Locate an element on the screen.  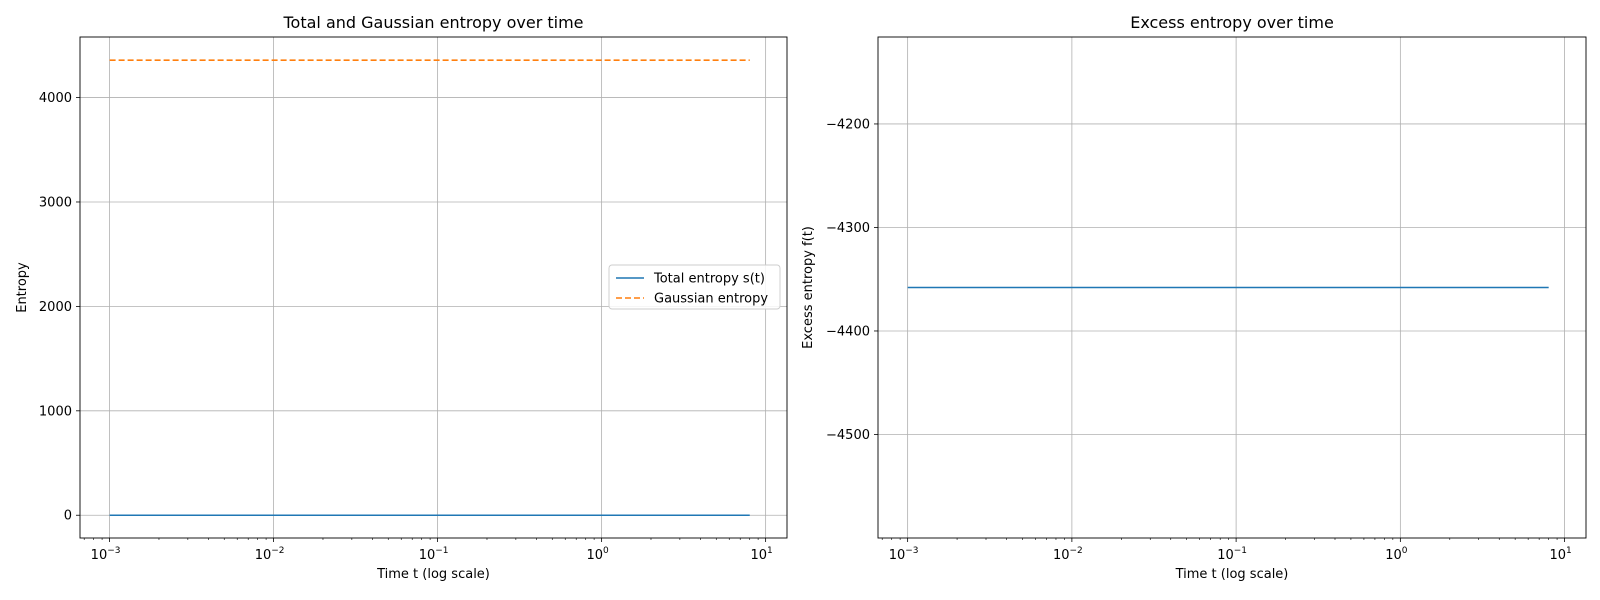
y-tick-label: −4300 is located at coordinates (848, 228).